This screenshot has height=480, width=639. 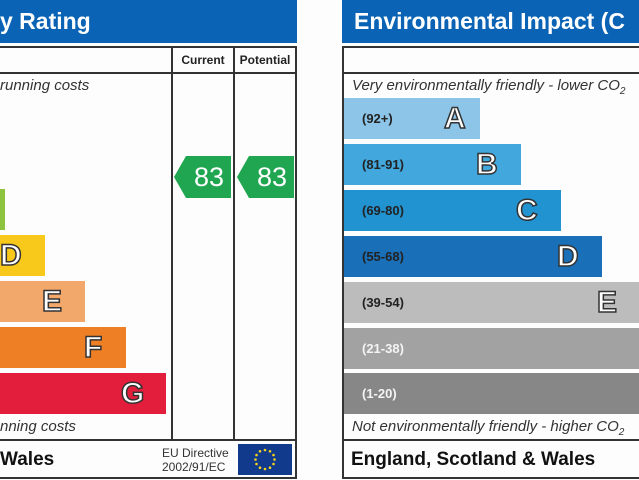 What do you see at coordinates (383, 164) in the screenshot?
I see `band-range: (81-91)` at bounding box center [383, 164].